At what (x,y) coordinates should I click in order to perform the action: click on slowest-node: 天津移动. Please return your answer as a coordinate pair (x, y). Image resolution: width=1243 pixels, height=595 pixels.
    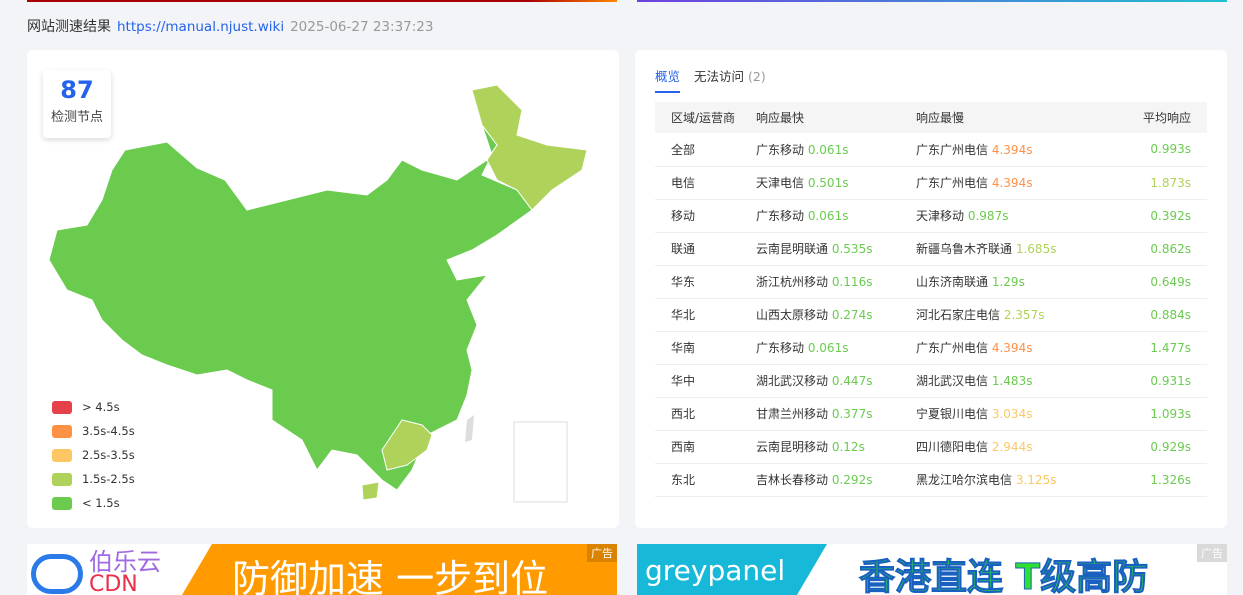
    Looking at the image, I should click on (940, 216).